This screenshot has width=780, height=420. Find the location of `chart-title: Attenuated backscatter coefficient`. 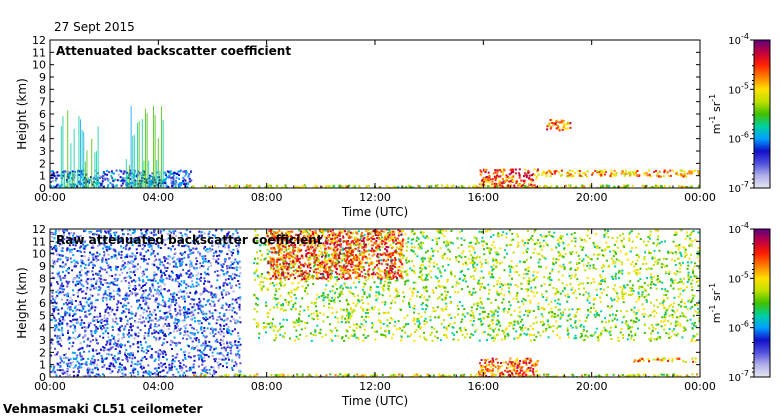

chart-title: Attenuated backscatter coefficient is located at coordinates (173, 51).